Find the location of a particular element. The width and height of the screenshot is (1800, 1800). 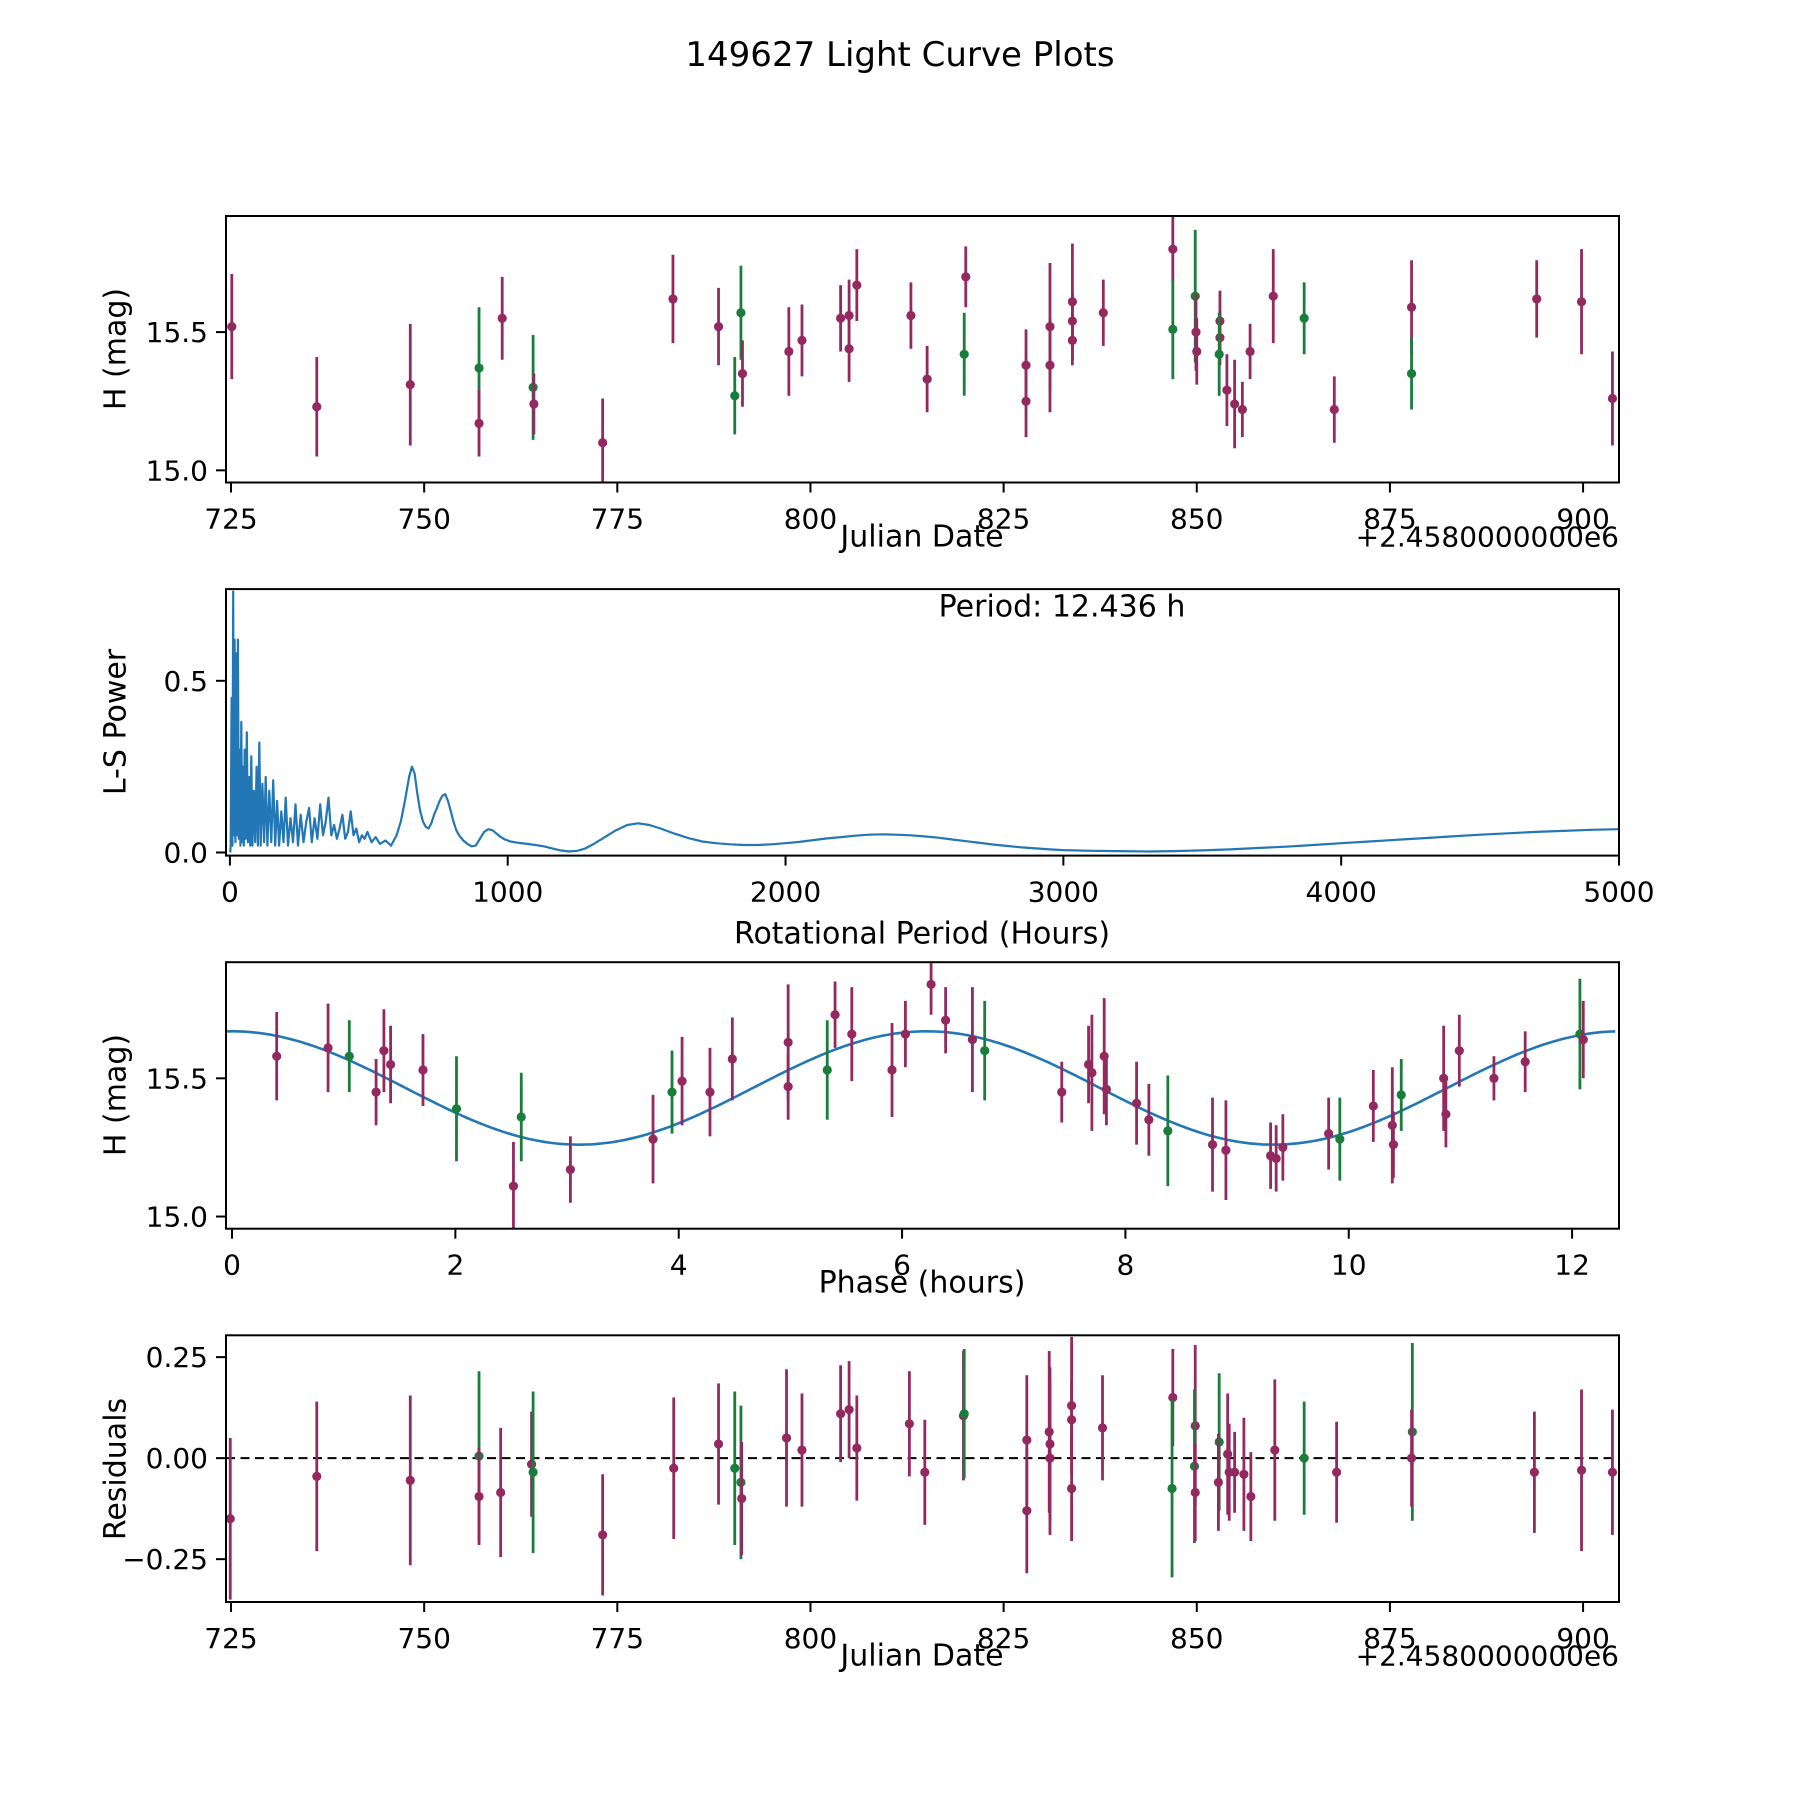

x-tick-label: 725 is located at coordinates (230, 519).